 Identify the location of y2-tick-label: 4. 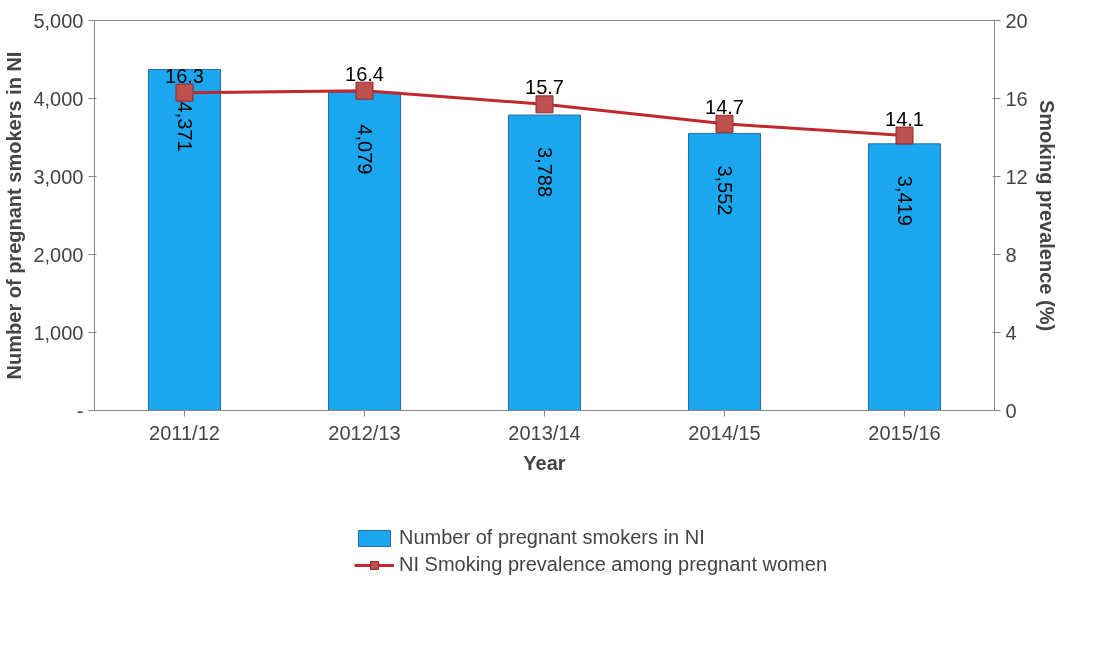
(1011, 332).